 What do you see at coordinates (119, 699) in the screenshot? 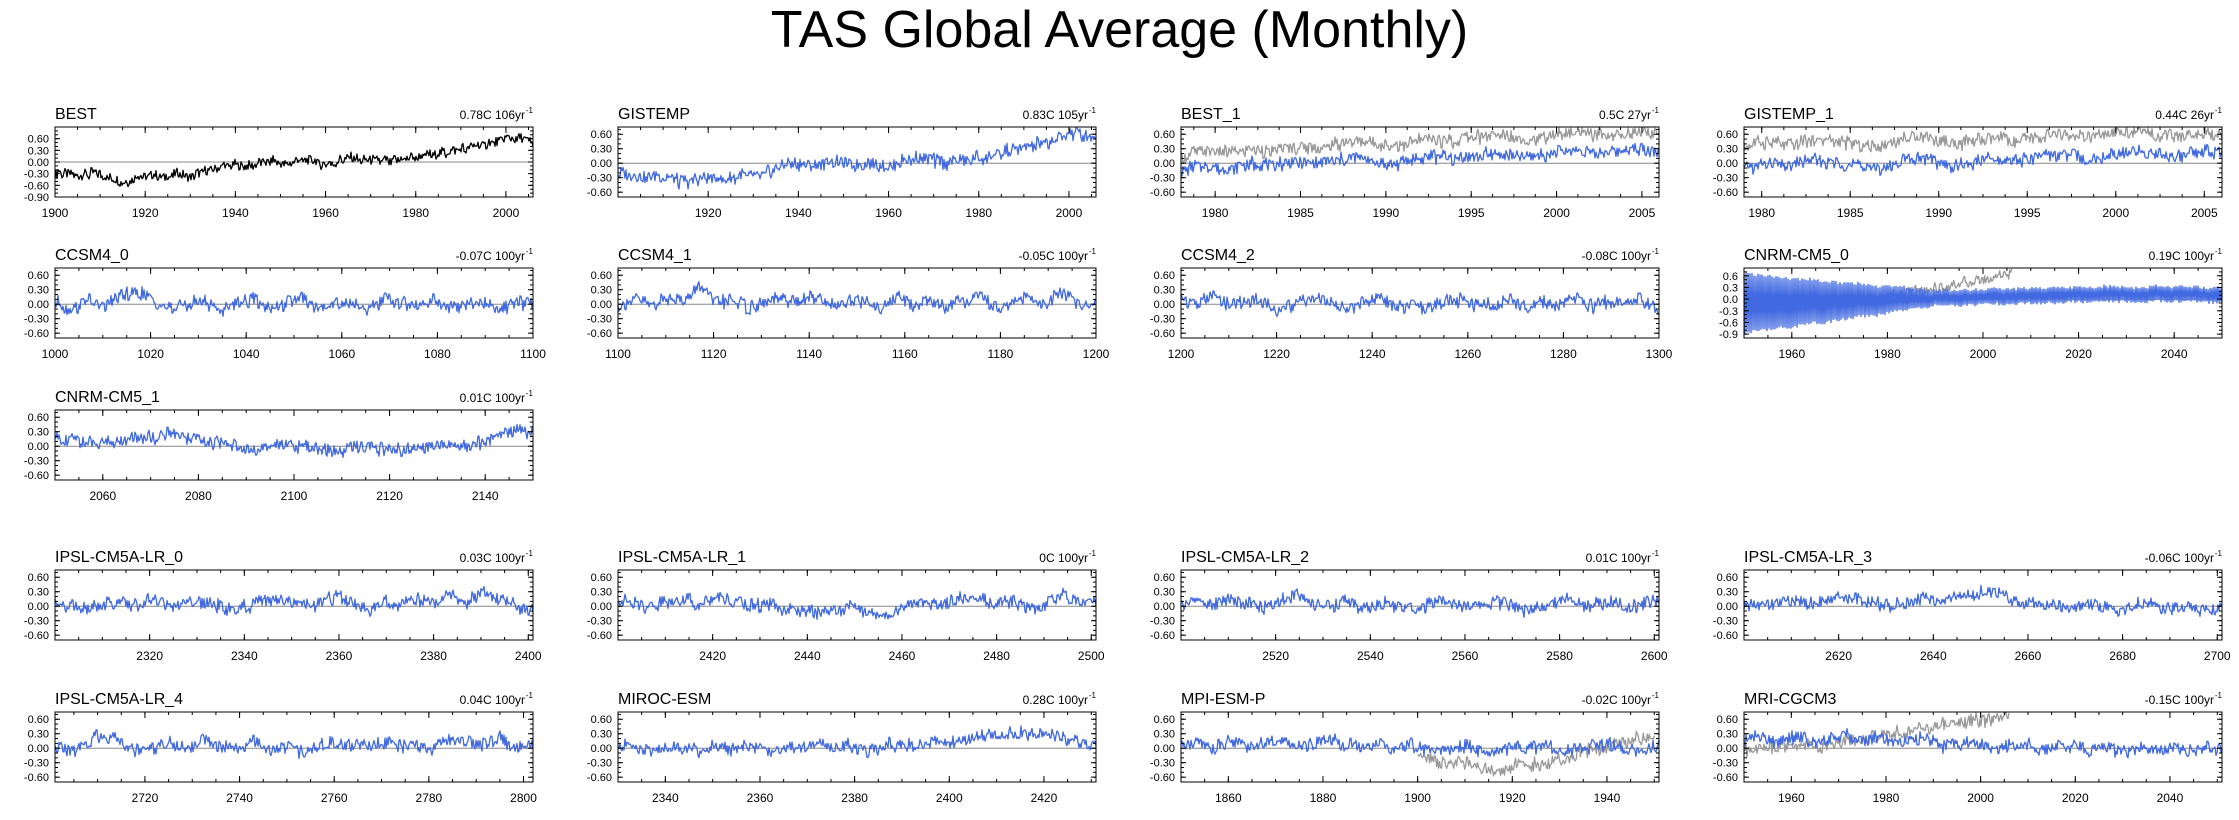
I see `panel-title: IPSL-CM5A-LR_4` at bounding box center [119, 699].